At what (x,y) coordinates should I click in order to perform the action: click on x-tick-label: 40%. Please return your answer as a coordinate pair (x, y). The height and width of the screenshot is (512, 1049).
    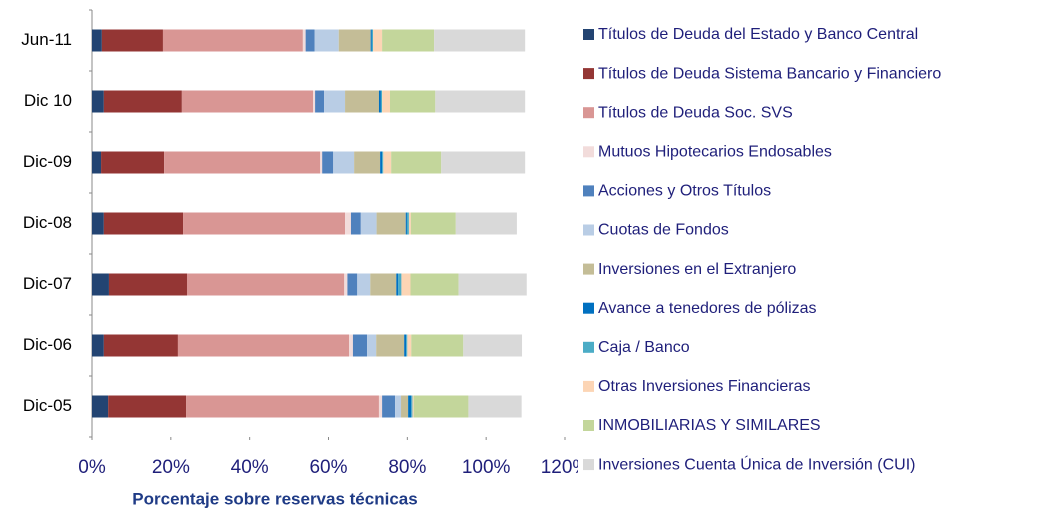
    Looking at the image, I should click on (250, 467).